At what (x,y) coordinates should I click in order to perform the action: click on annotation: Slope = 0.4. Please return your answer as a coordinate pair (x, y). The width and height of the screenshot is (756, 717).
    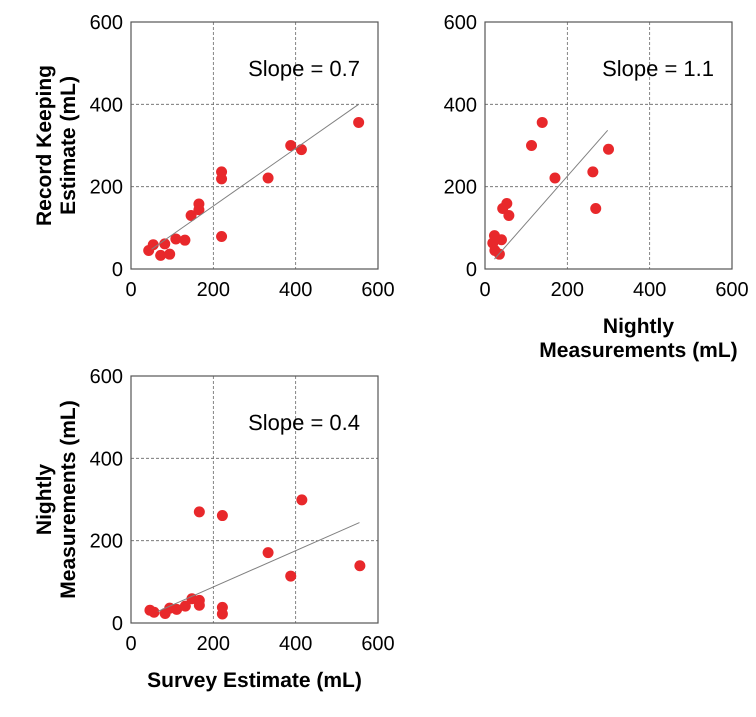
    Looking at the image, I should click on (304, 422).